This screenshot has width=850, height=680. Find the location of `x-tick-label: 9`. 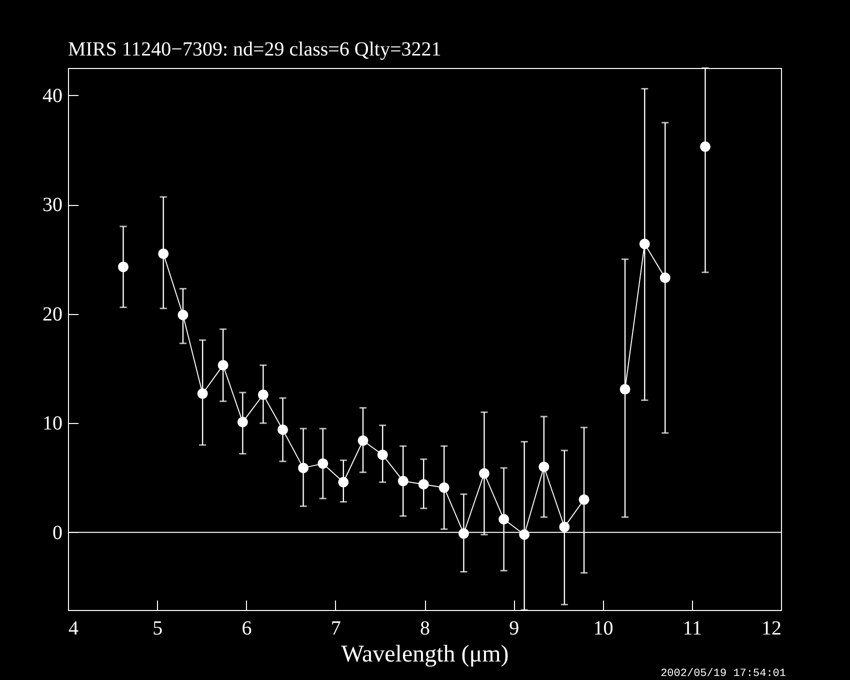

x-tick-label: 9 is located at coordinates (514, 629).